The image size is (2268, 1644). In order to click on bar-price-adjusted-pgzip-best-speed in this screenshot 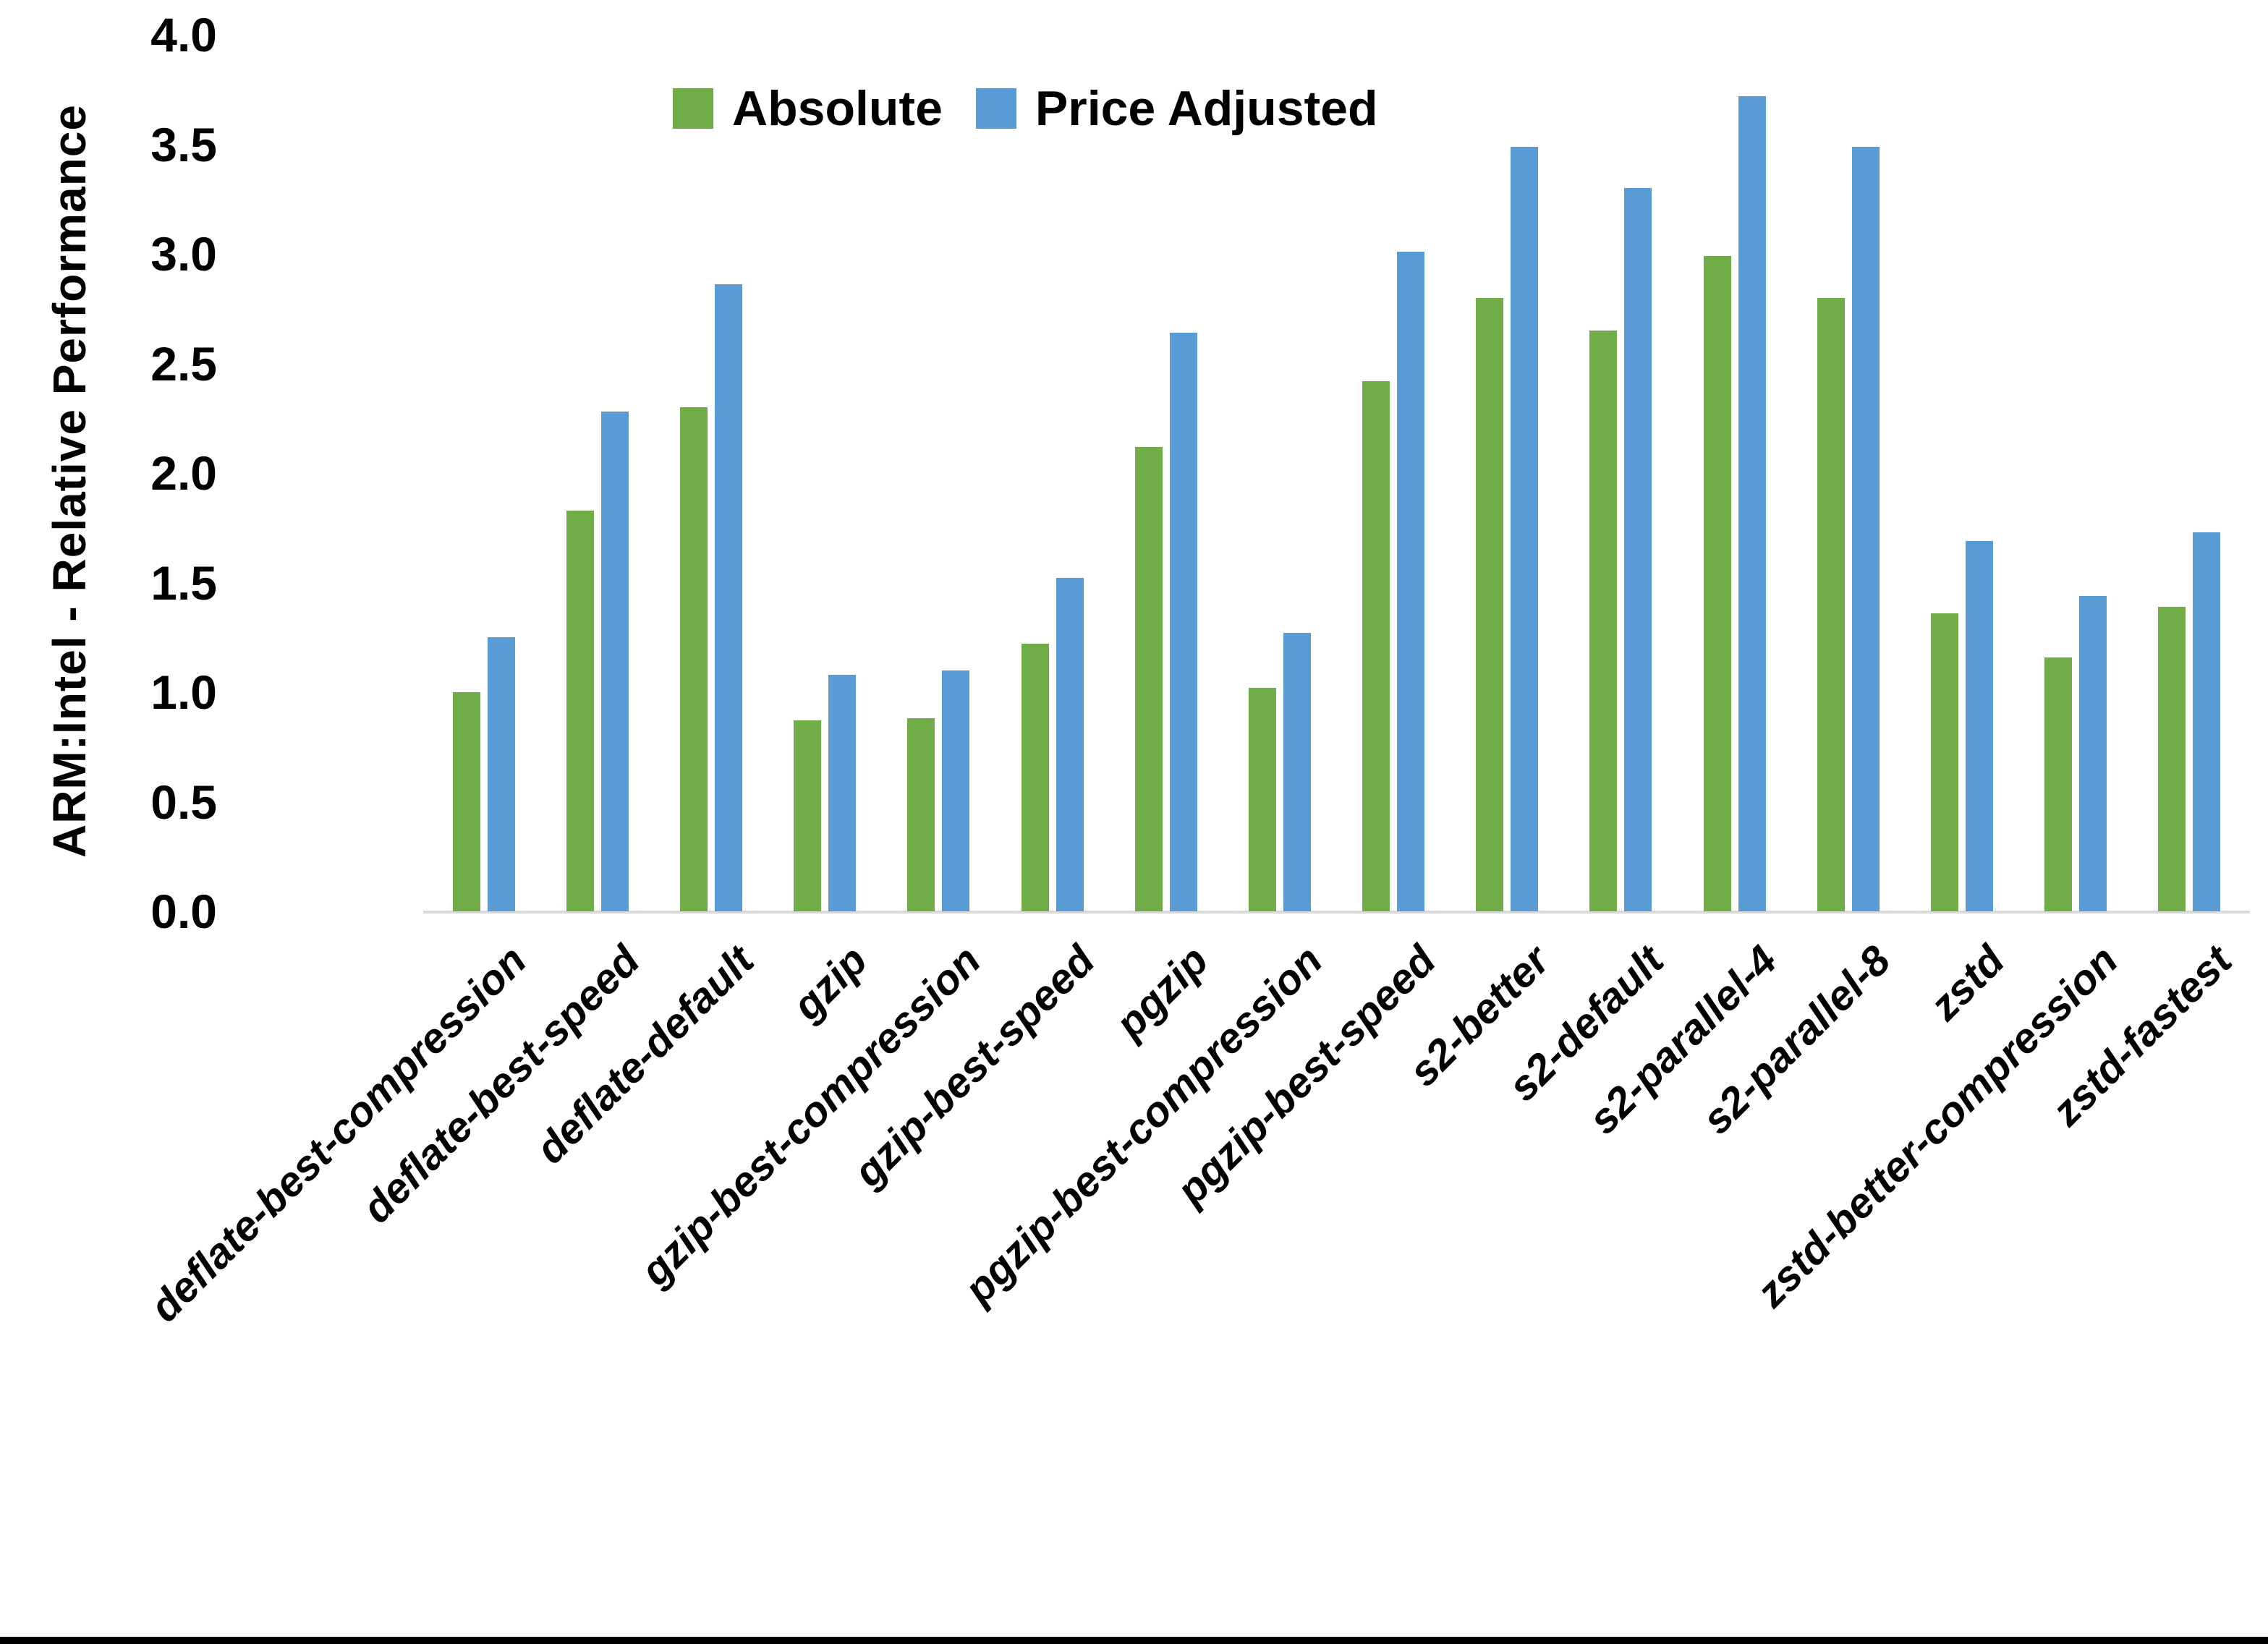, I will do `click(1410, 581)`.